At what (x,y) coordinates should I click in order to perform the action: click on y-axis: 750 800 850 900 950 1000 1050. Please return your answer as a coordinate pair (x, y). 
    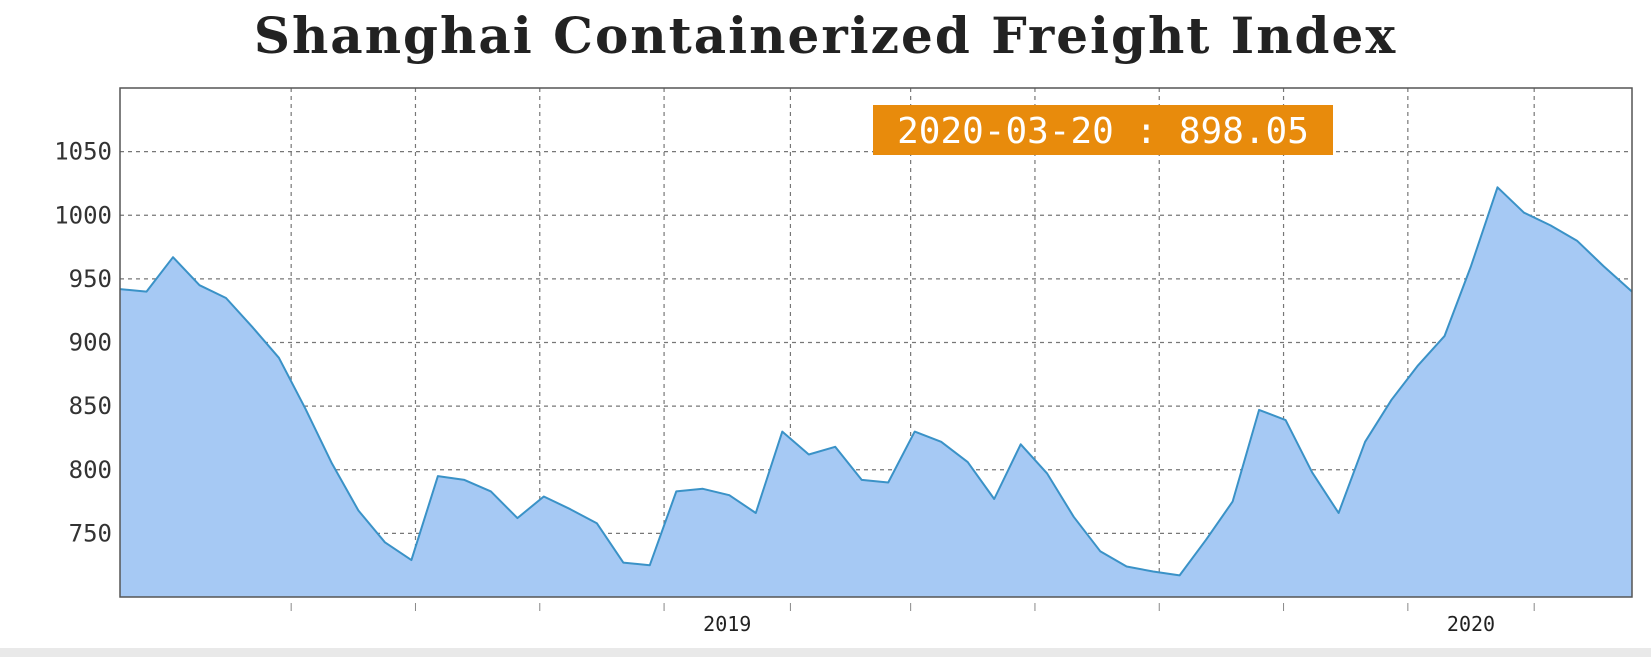
    Looking at the image, I should click on (83, 343).